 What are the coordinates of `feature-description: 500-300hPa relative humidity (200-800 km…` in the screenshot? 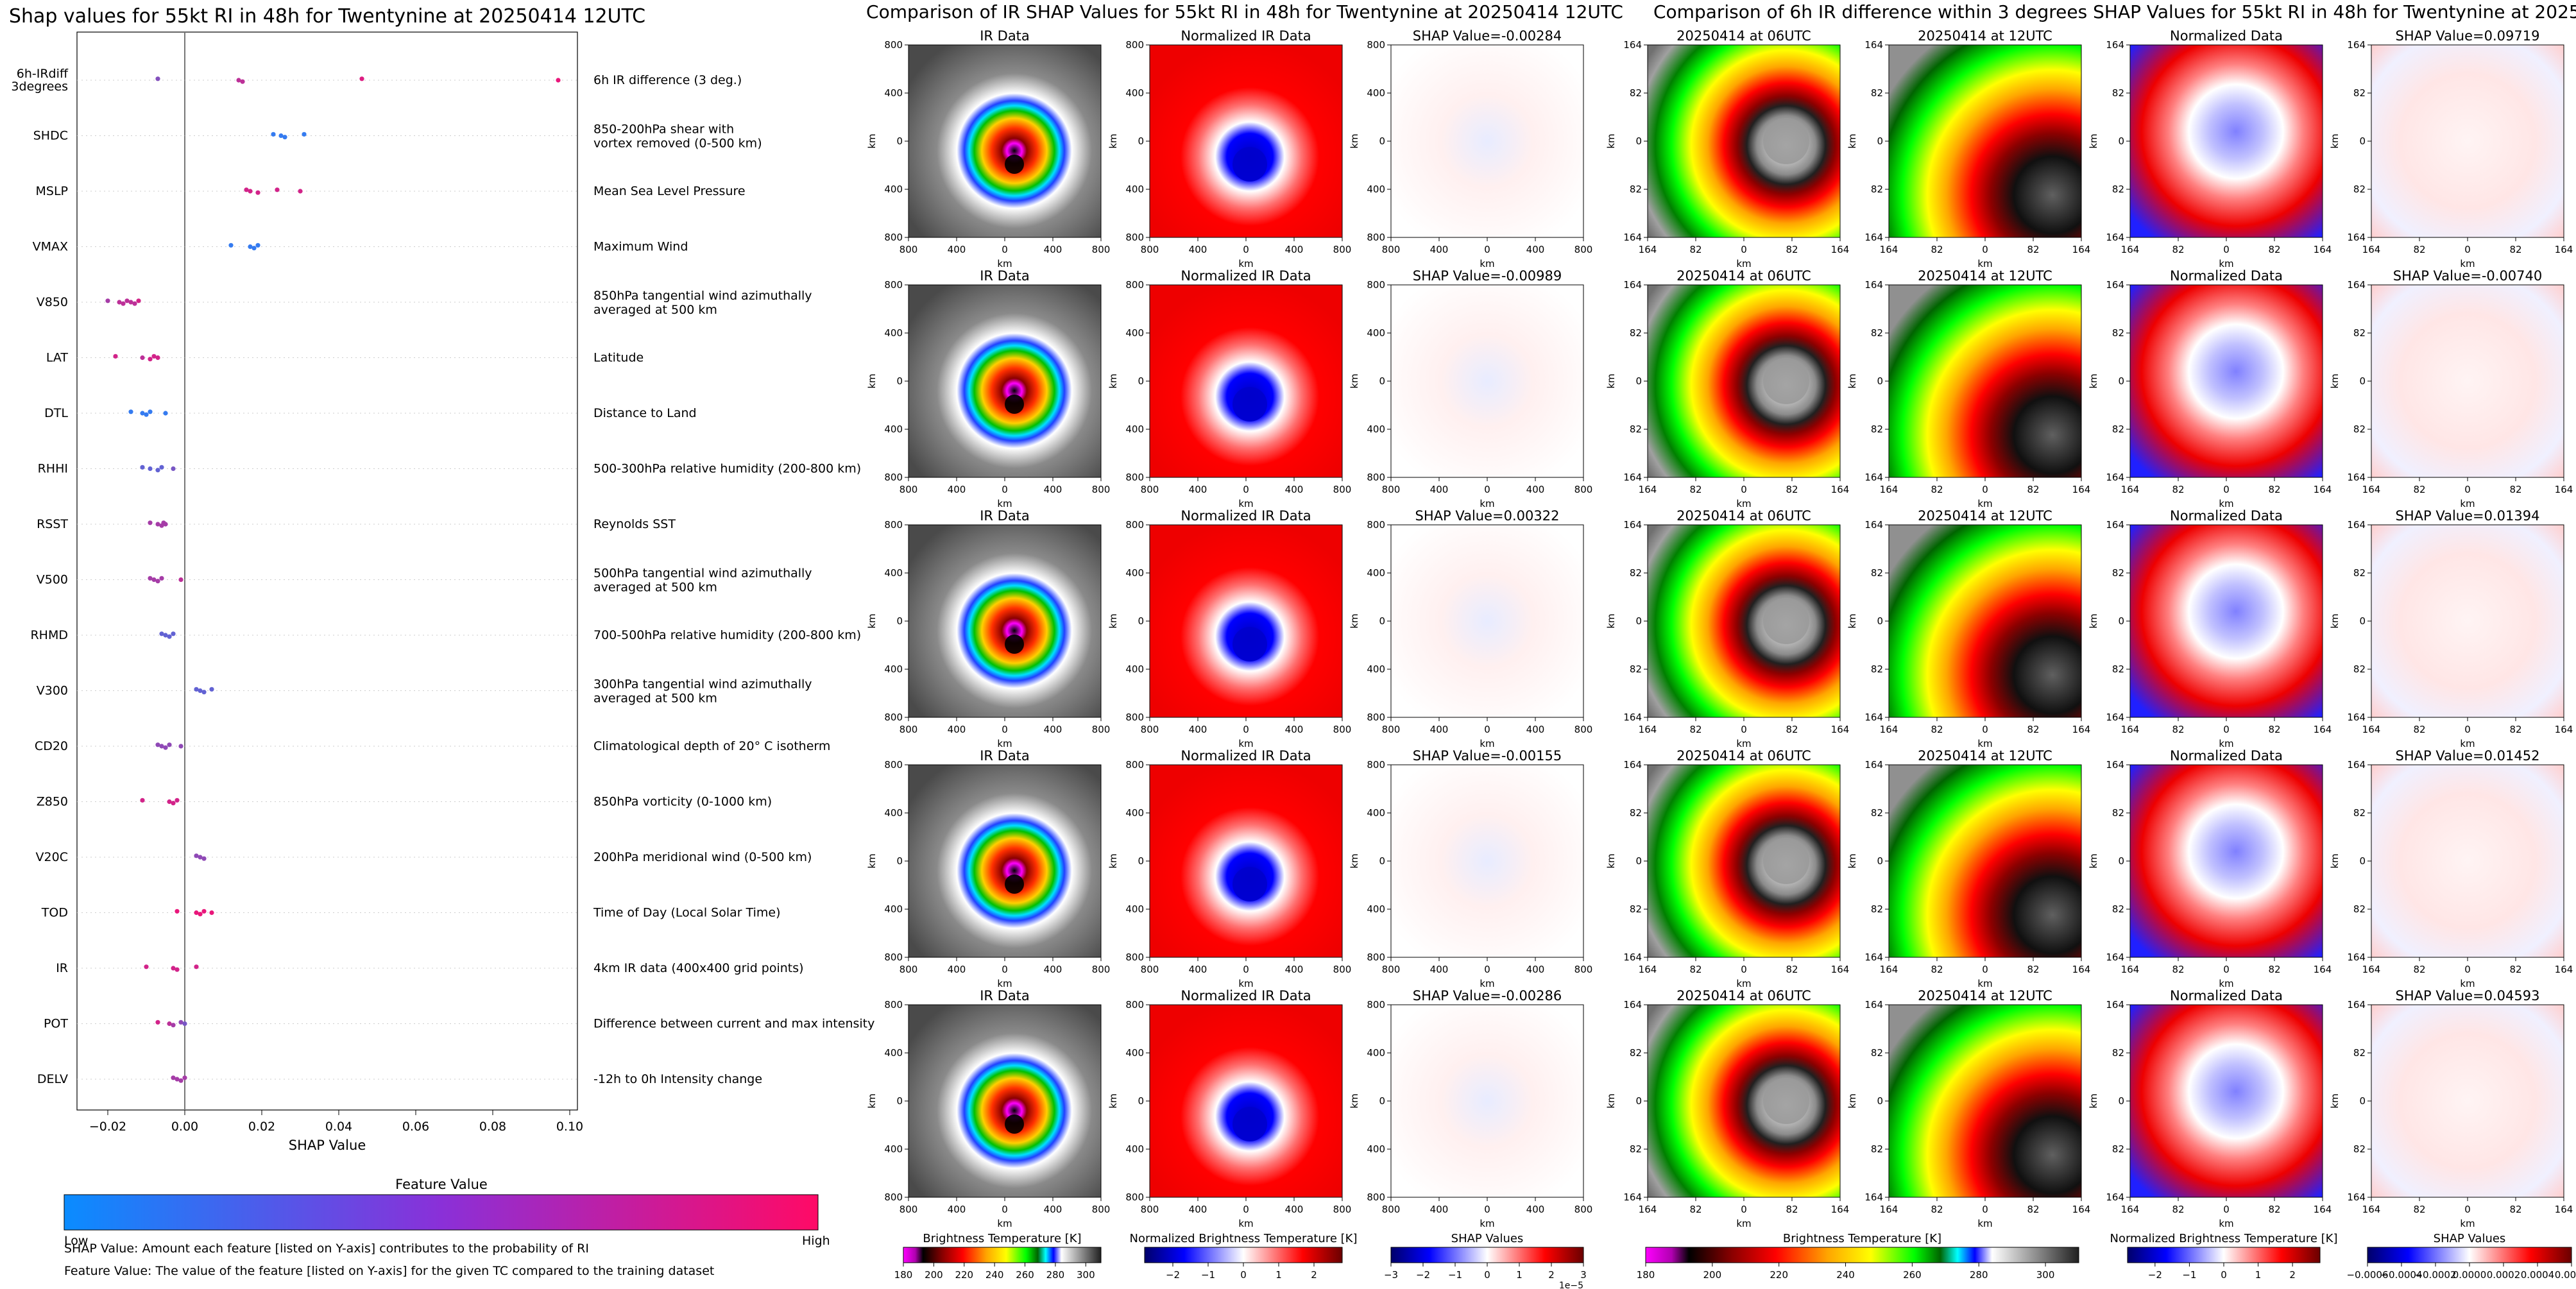 It's located at (727, 469).